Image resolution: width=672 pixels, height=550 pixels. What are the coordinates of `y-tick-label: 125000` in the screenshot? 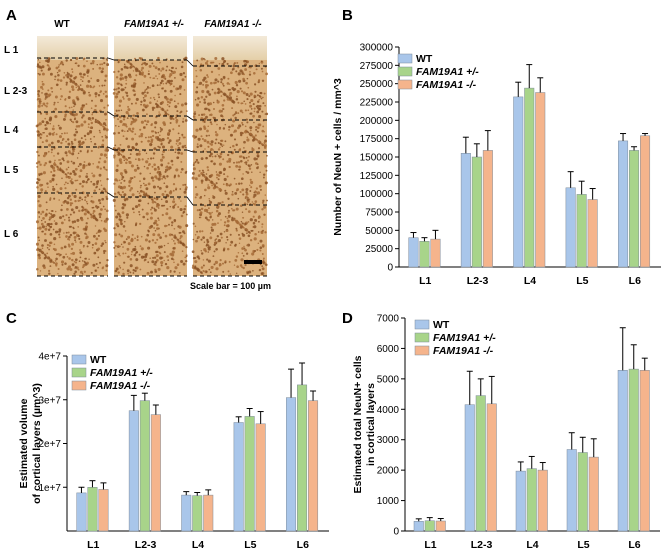 It's located at (377, 176).